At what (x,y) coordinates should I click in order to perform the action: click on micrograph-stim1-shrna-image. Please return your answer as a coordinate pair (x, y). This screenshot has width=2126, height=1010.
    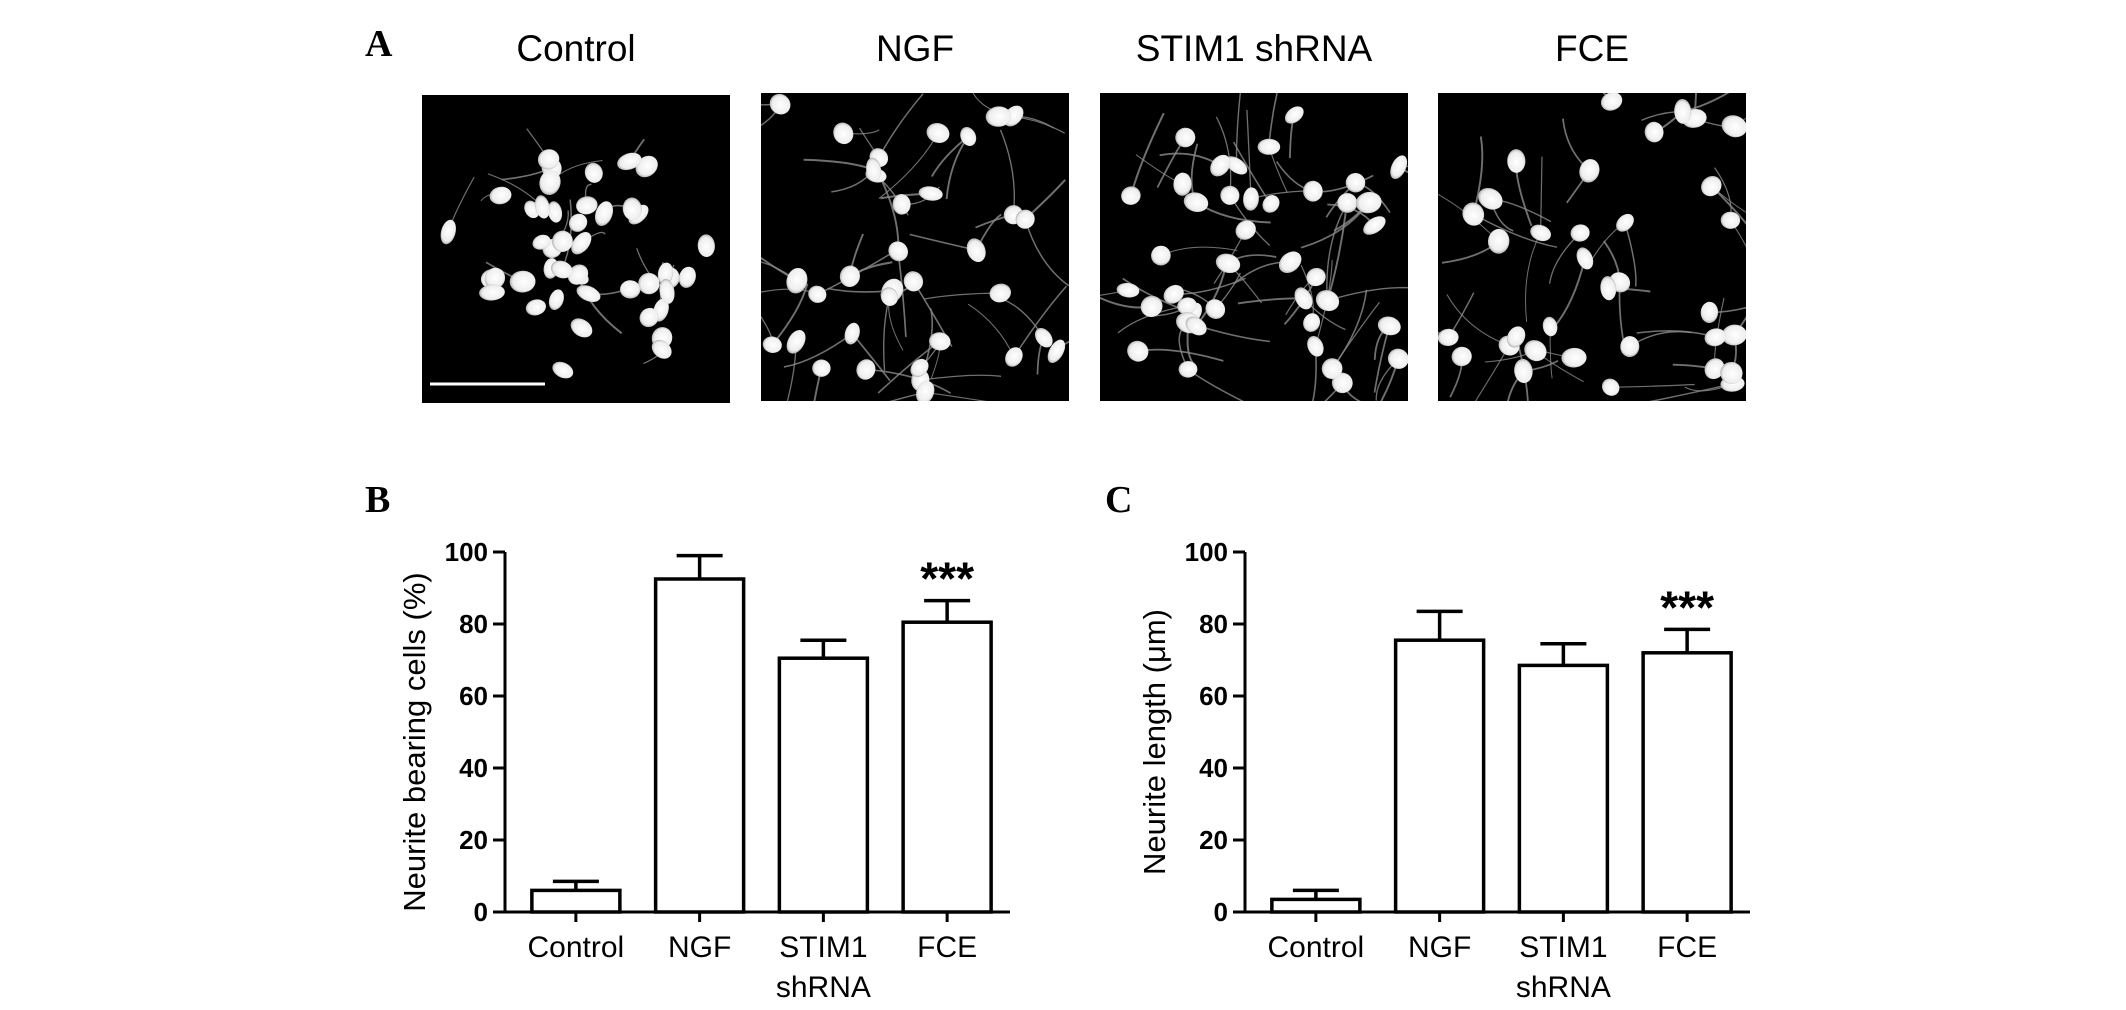
    Looking at the image, I should click on (1254, 247).